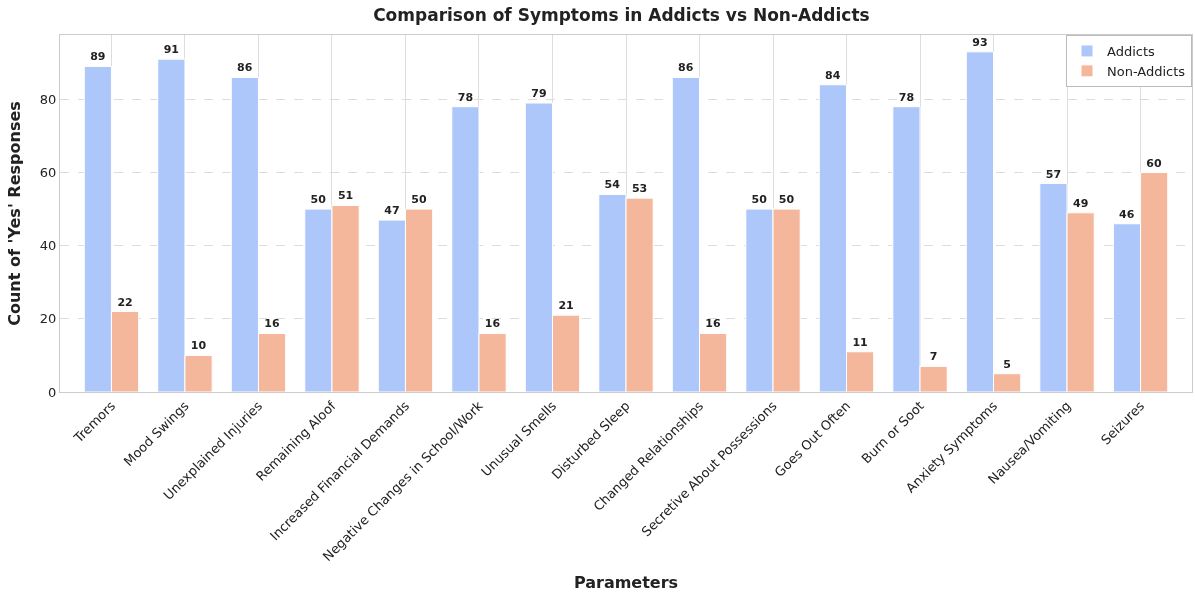 The width and height of the screenshot is (1195, 592). Describe the element at coordinates (1053, 174) in the screenshot. I see `data-label: 57` at that location.